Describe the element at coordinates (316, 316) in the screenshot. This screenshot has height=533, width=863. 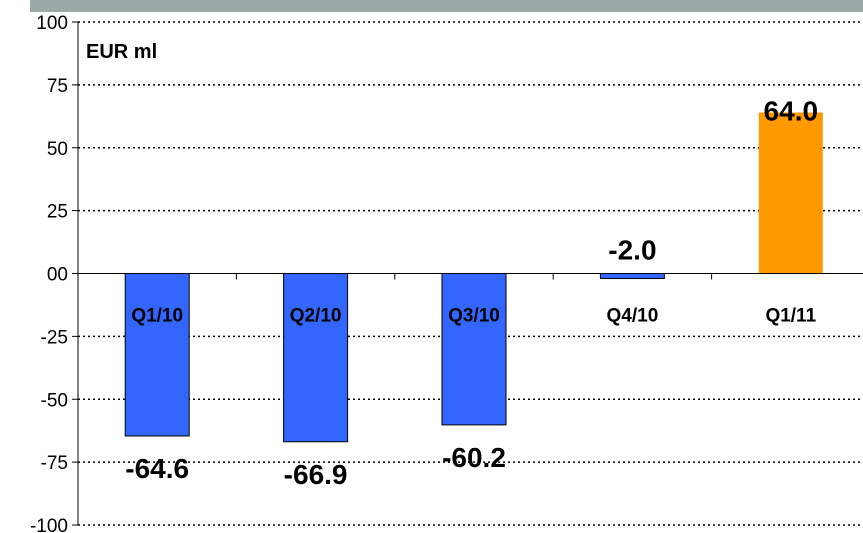
I see `category-label: Q2/10` at that location.